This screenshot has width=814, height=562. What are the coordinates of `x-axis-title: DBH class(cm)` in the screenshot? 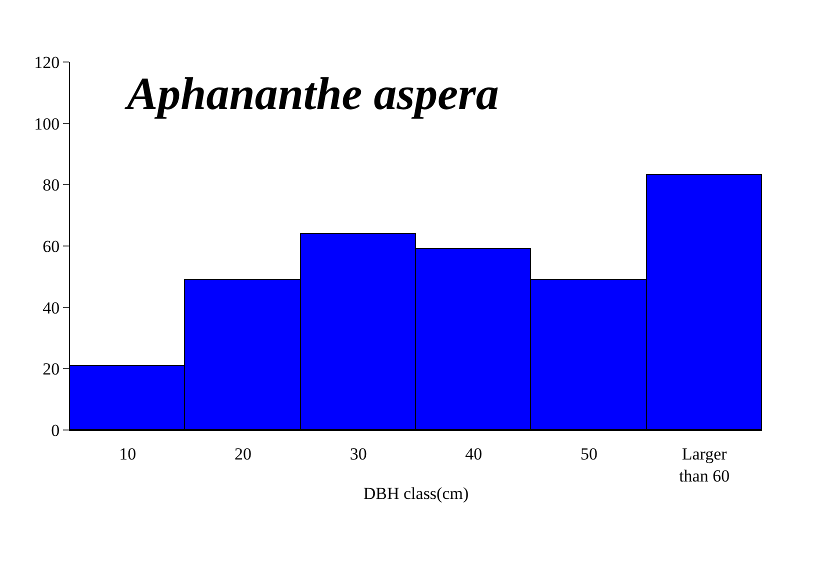 It's located at (416, 493).